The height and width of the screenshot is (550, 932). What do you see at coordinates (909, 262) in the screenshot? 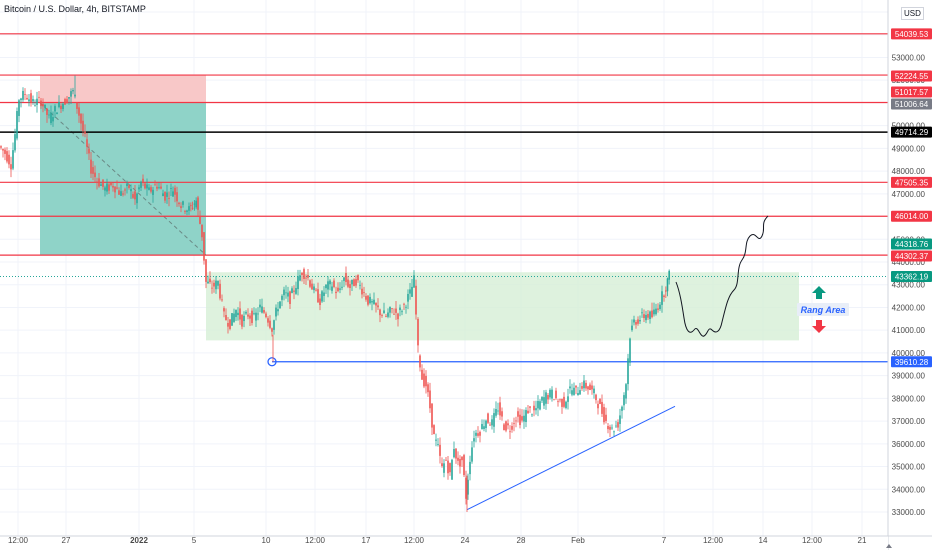
I see `price-tick-label: 44000.00` at bounding box center [909, 262].